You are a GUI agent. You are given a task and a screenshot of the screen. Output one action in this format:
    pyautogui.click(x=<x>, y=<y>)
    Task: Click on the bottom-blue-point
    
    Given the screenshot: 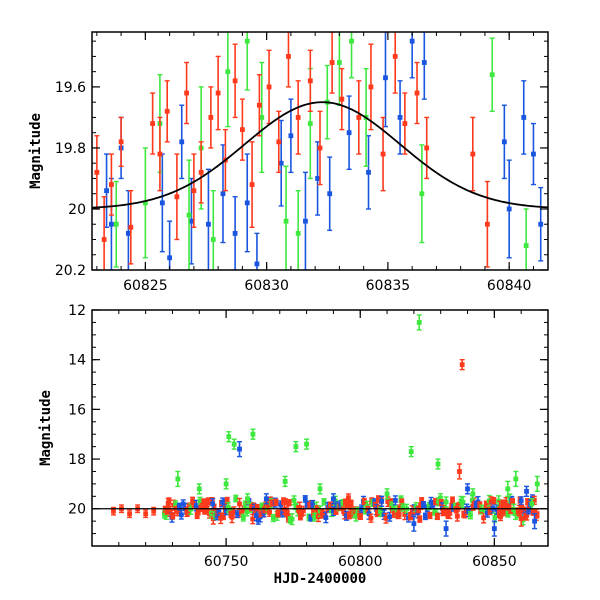 What is the action you would take?
    pyautogui.click(x=266, y=499)
    